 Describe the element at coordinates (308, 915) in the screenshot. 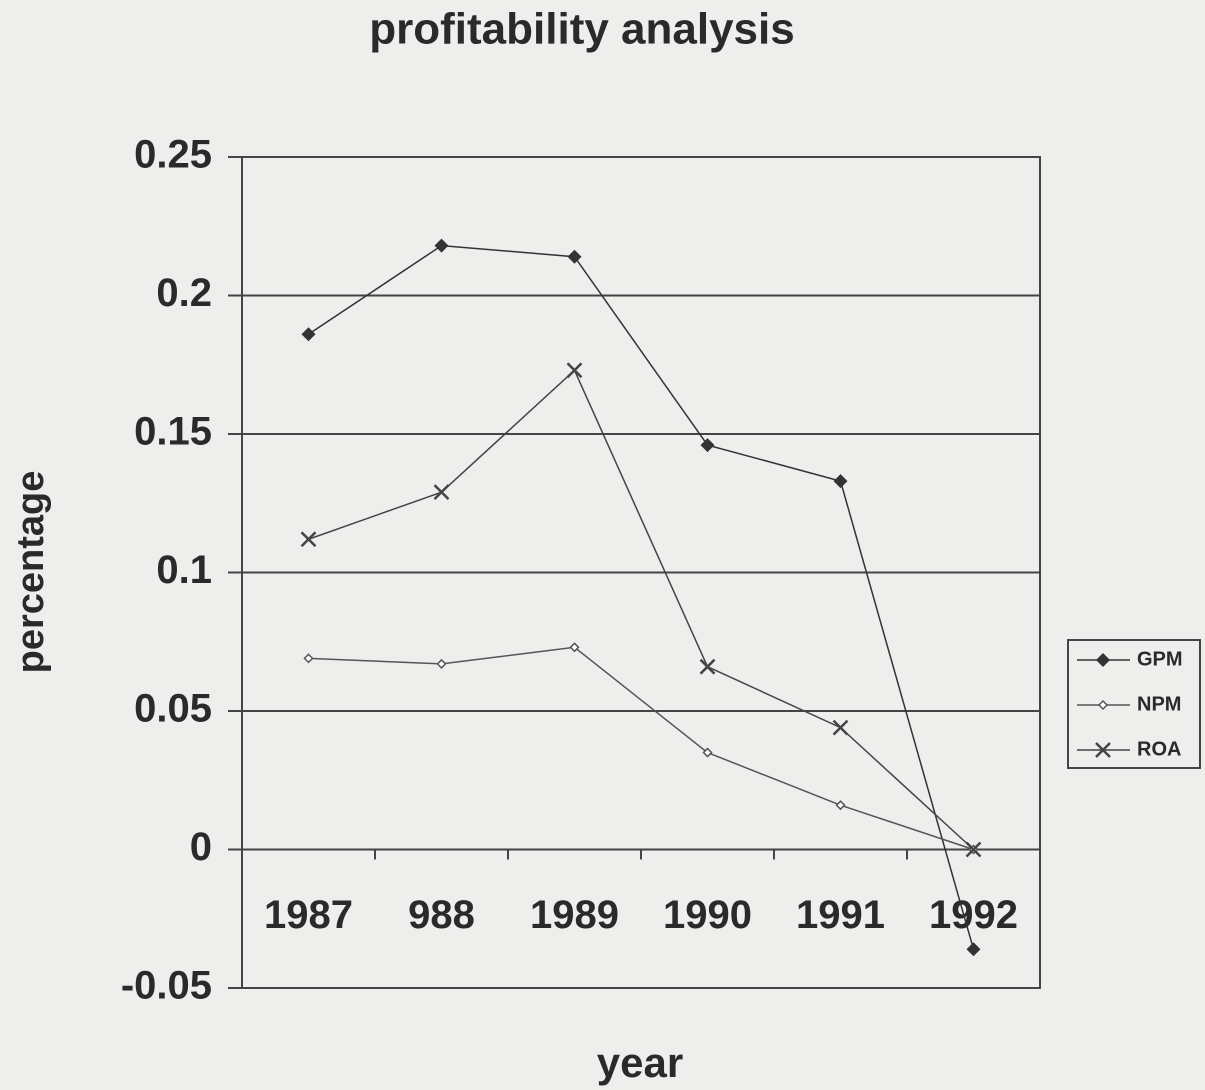

I see `x-tick-label: 1987` at that location.